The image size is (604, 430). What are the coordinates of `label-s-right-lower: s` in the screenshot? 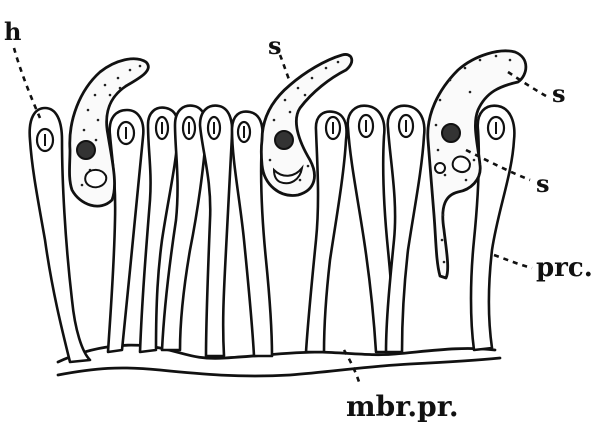 It's located at (543, 183).